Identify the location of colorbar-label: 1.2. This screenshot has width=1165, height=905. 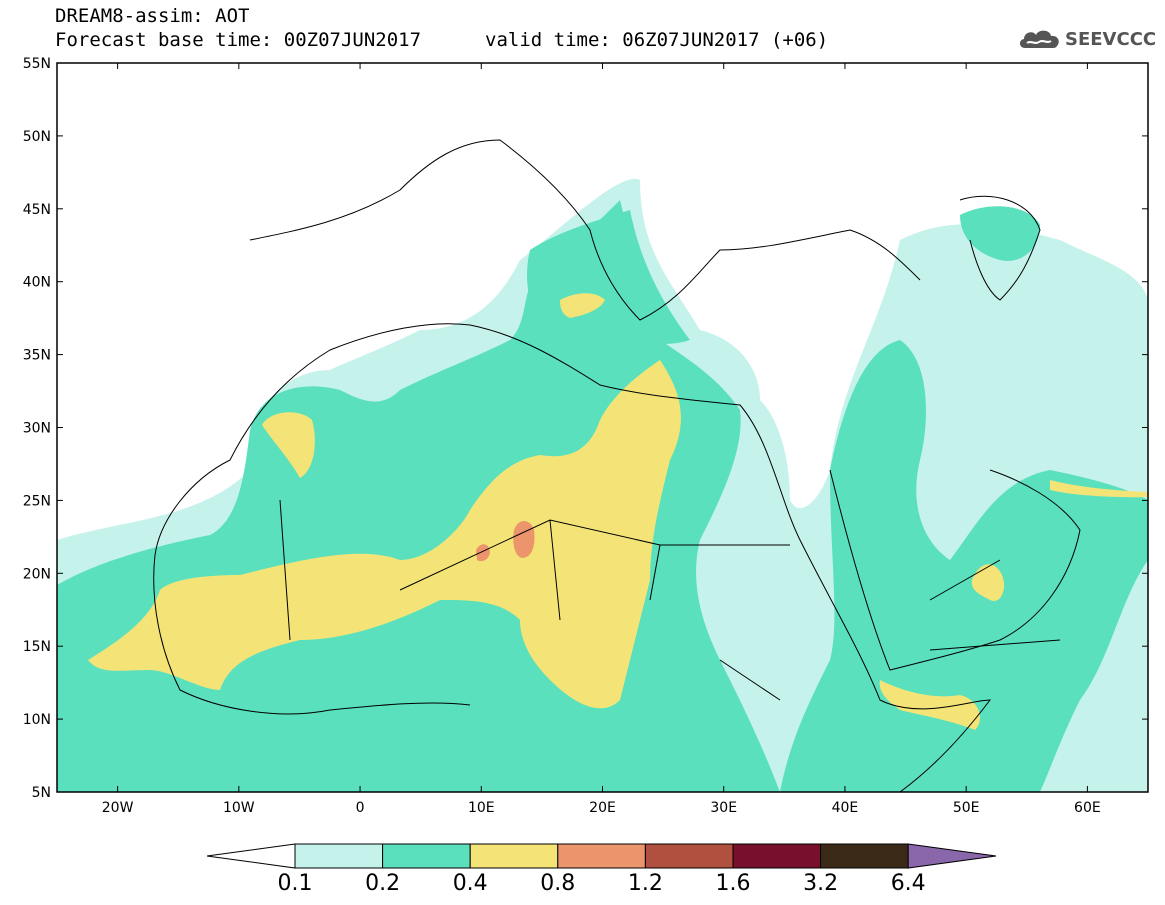
(645, 883).